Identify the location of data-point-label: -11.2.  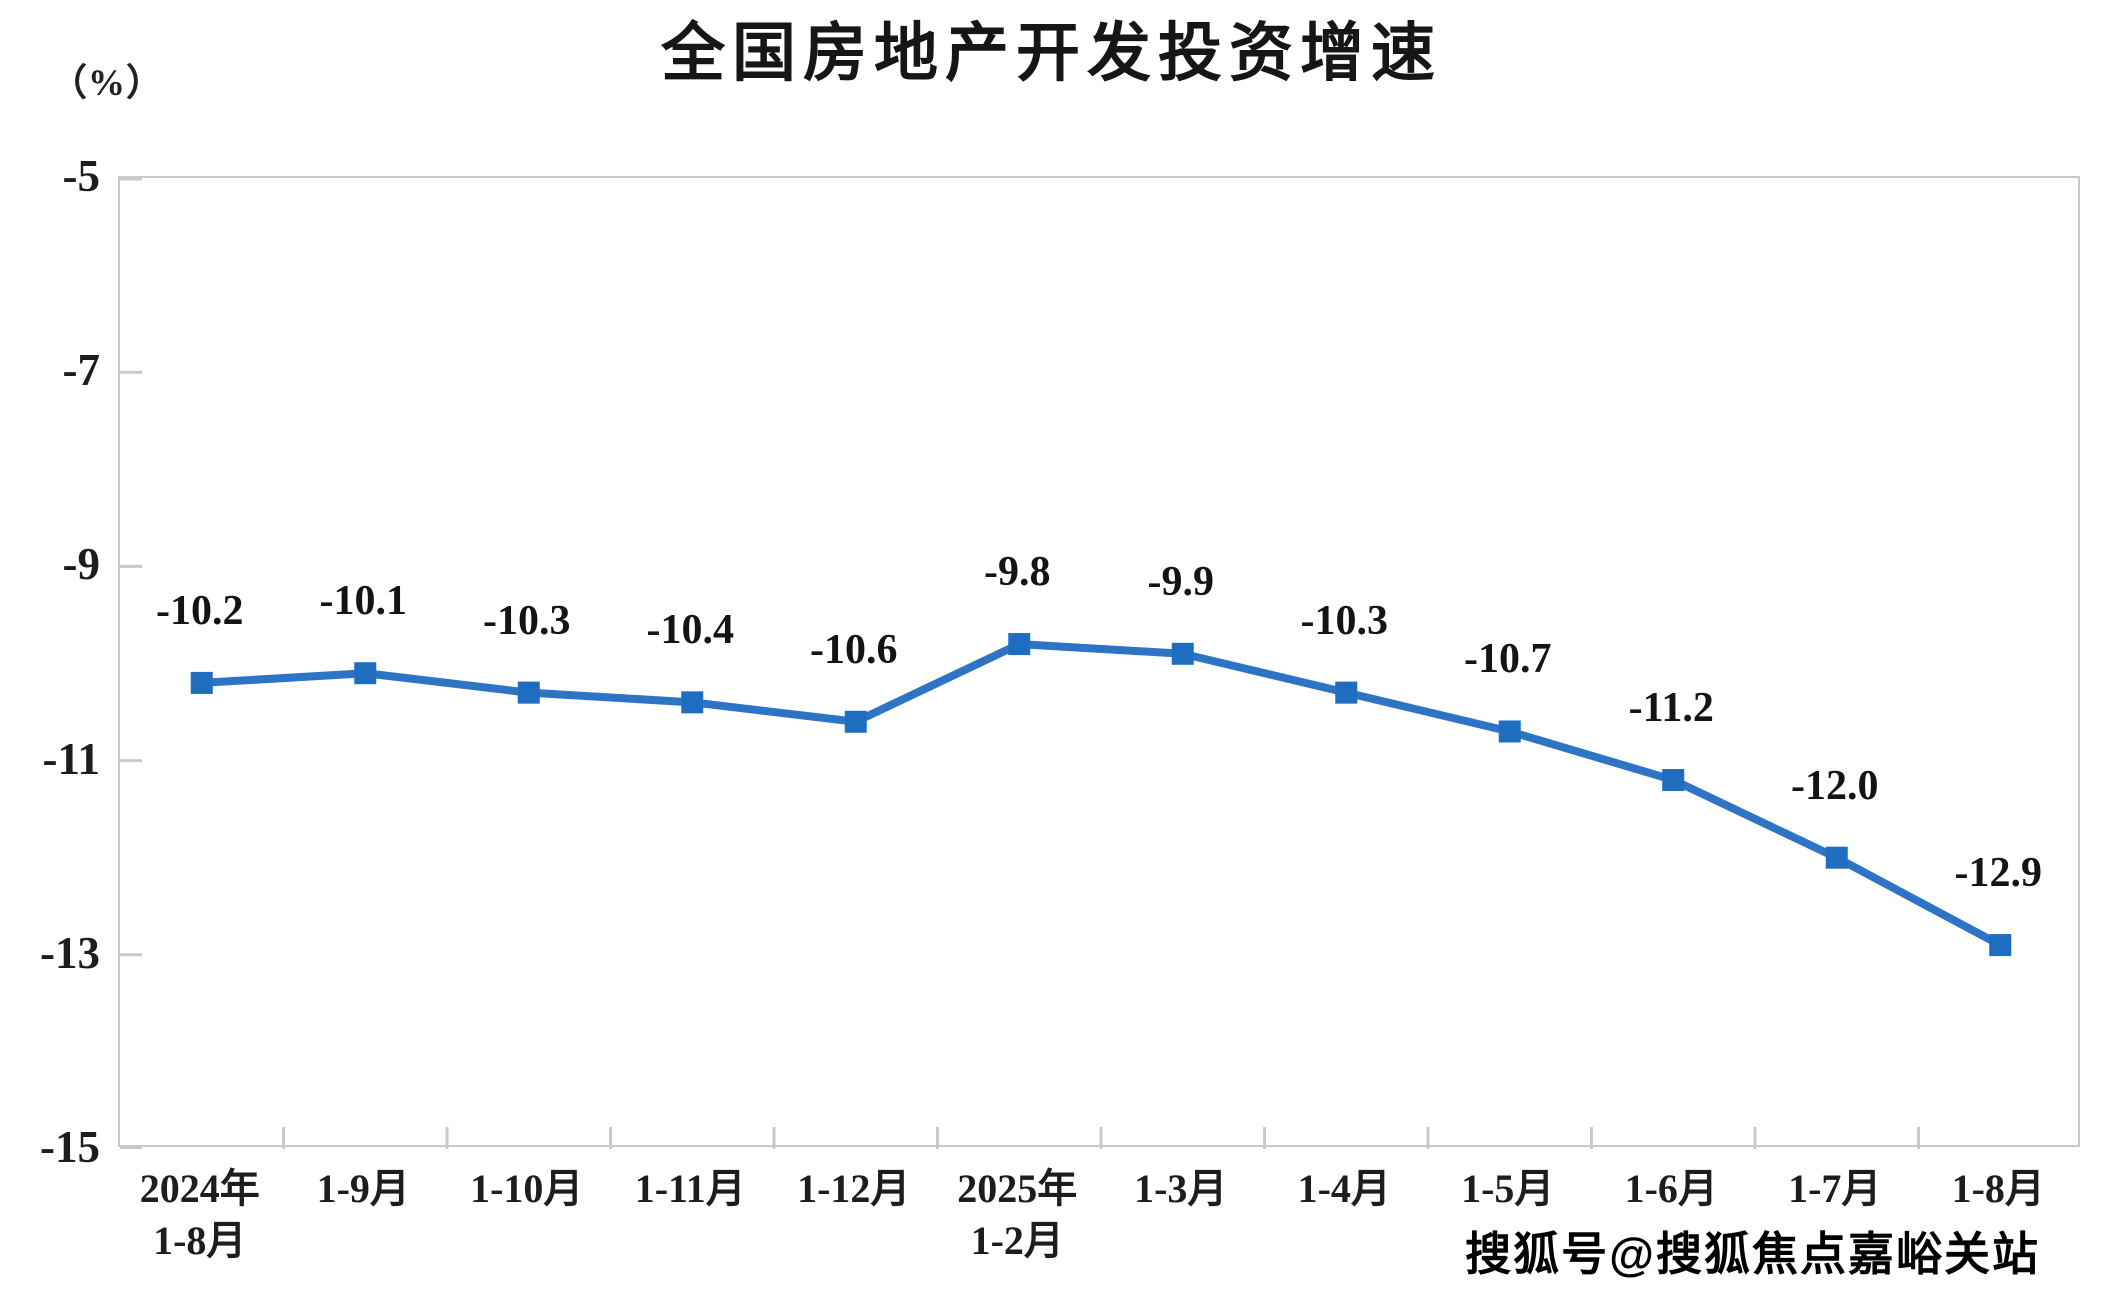
(1671, 708).